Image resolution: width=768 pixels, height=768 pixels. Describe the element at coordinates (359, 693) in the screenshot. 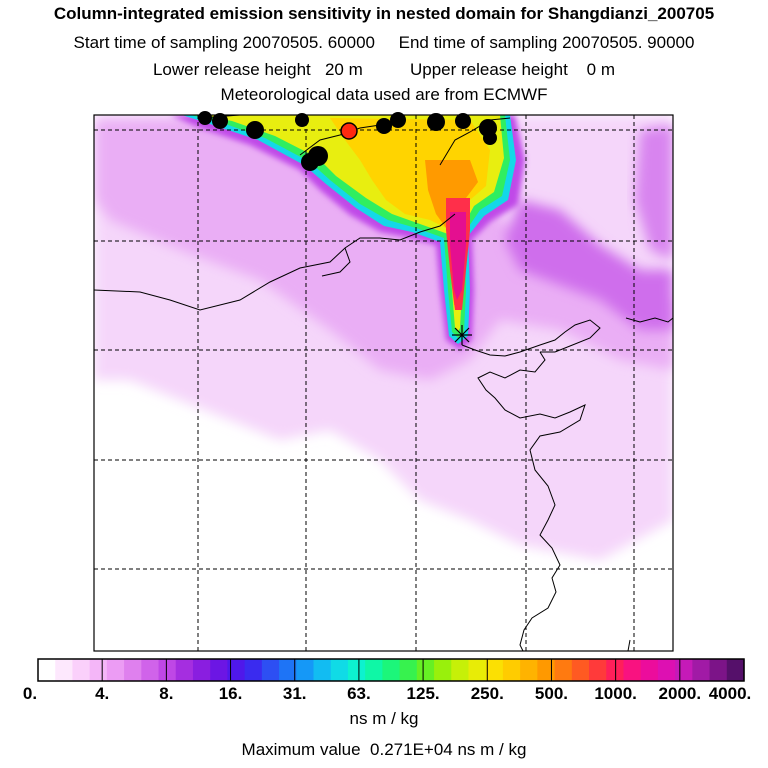

I see `colorbar-label: 63.` at that location.